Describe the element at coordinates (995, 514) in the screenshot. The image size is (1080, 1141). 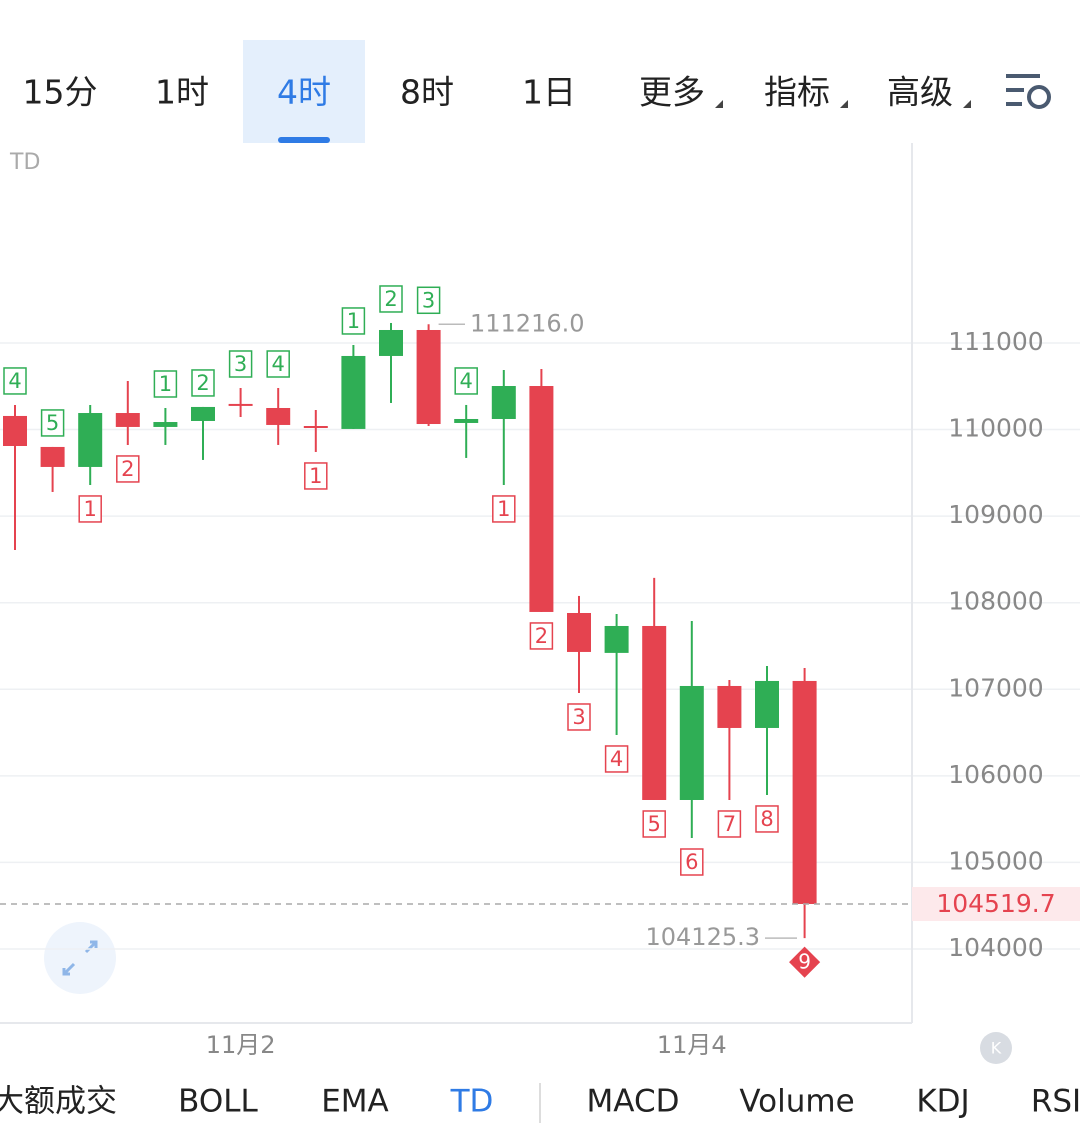
I see `y-tick-label: 109000` at that location.